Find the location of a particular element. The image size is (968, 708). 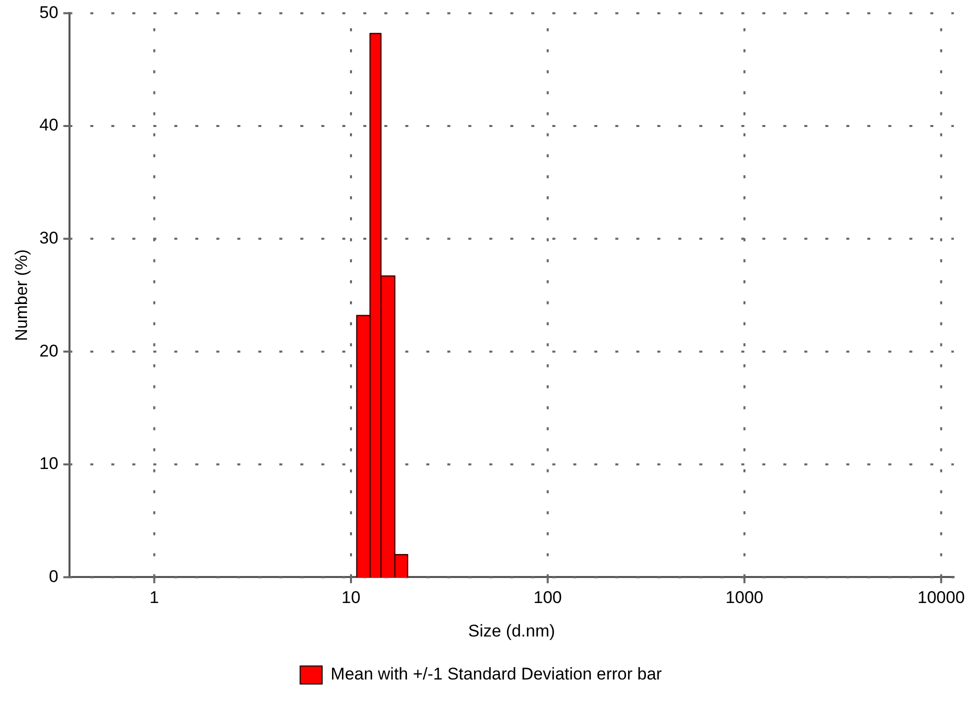

x-axis-title: Size (d.nm) is located at coordinates (512, 630).